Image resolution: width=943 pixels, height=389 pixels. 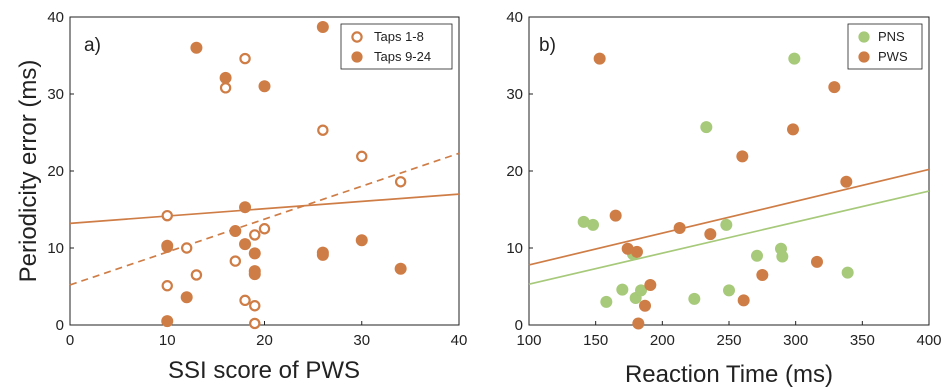 I want to click on legend-box-b, so click(x=885, y=46).